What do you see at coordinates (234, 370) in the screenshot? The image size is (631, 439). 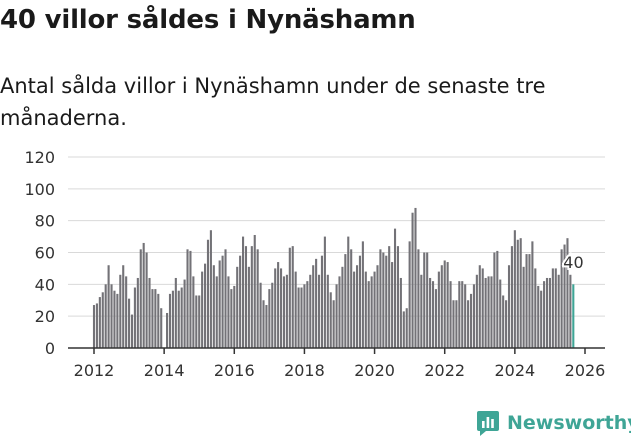 I see `x-tick-label: 2016` at bounding box center [234, 370].